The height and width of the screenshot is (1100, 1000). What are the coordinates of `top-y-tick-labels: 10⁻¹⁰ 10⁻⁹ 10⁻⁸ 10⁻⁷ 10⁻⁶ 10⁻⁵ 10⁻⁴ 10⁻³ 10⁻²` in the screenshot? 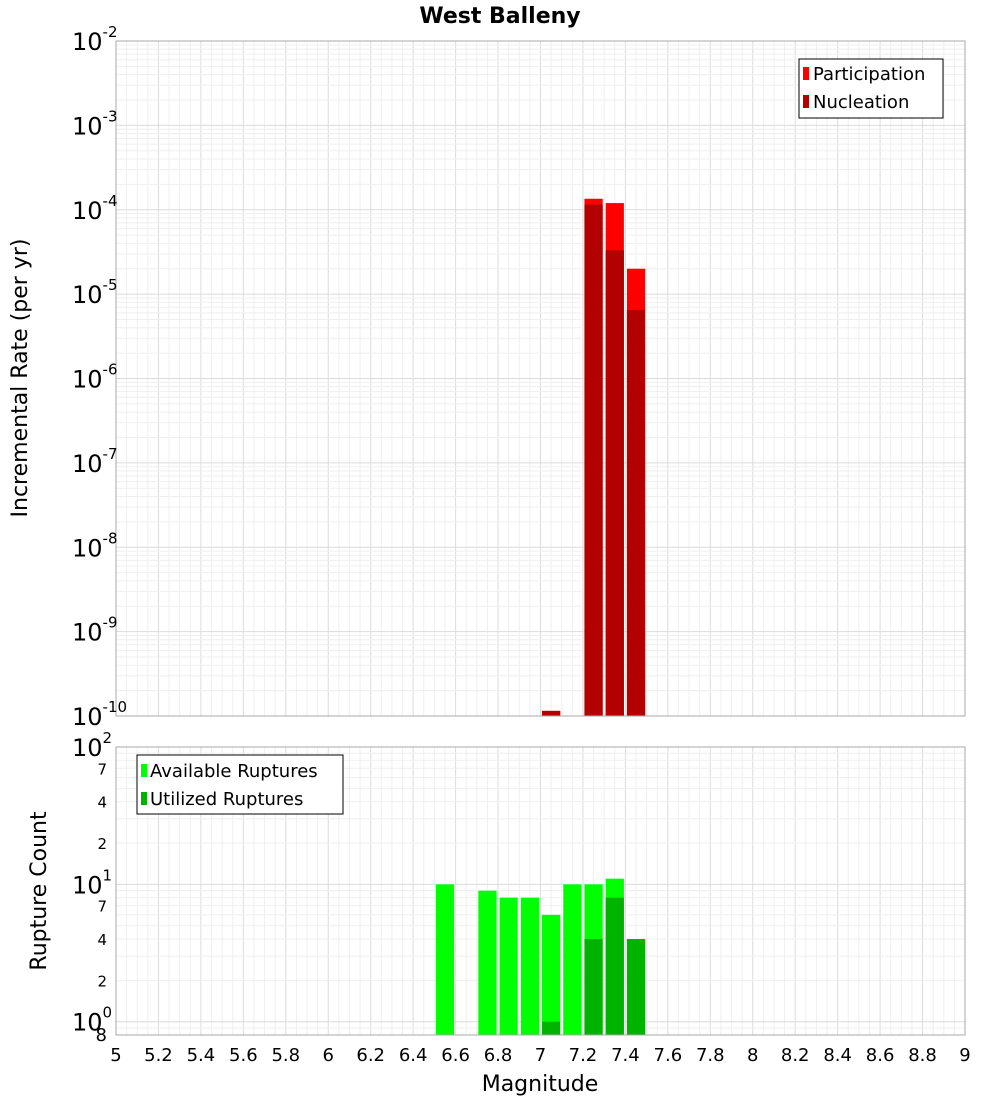 It's located at (99, 377).